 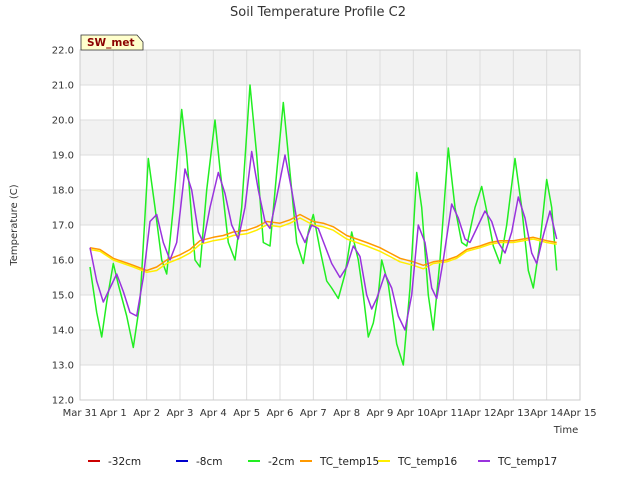 What do you see at coordinates (349, 462) in the screenshot?
I see `legend-label: TC_temp15` at bounding box center [349, 462].